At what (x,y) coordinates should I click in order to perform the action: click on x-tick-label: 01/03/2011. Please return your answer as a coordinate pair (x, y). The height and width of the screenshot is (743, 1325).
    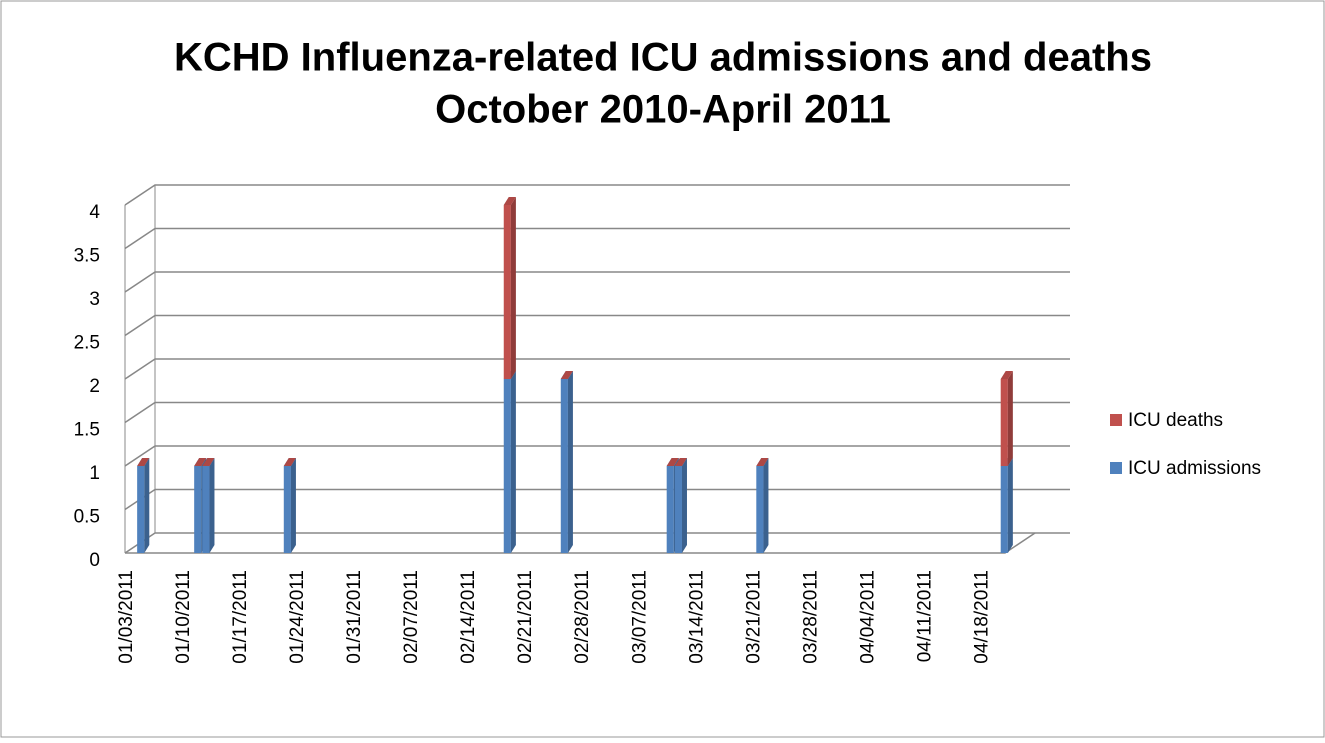
    Looking at the image, I should click on (126, 617).